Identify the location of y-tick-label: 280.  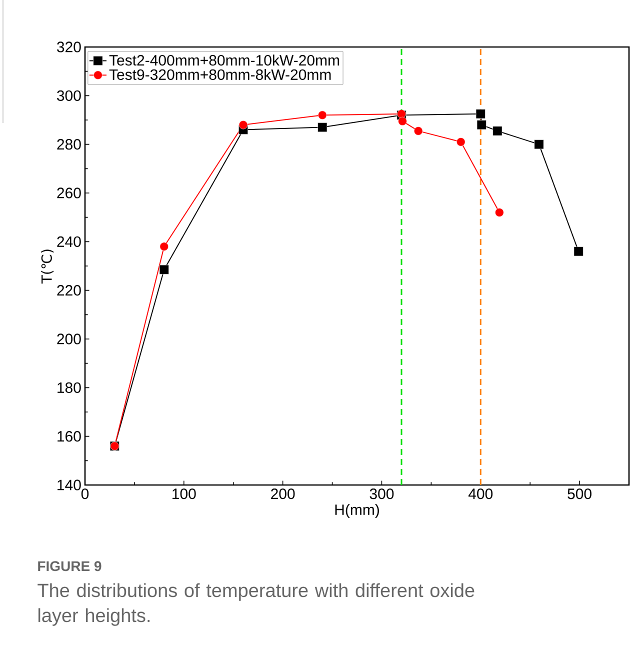
(69, 144).